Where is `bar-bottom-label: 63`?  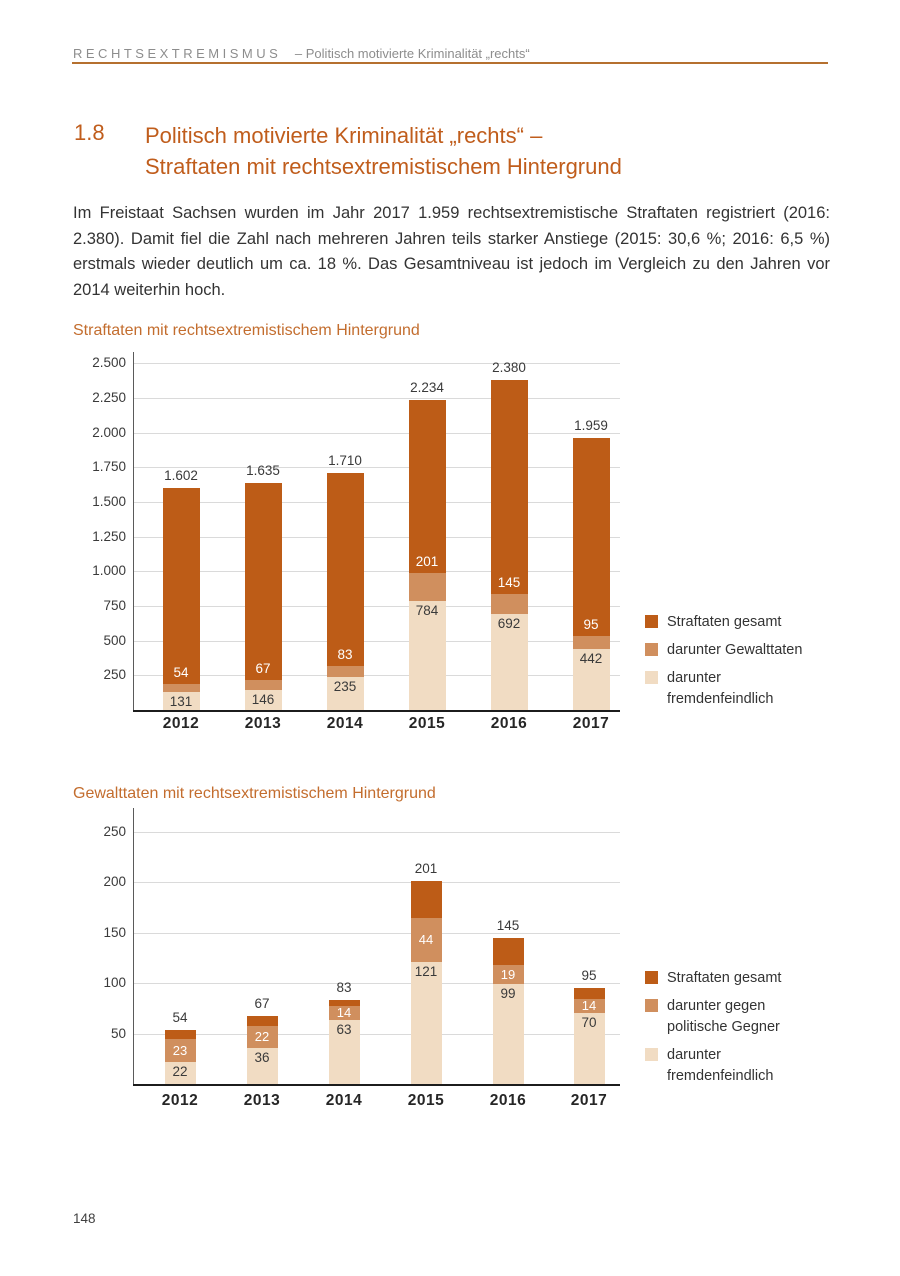
bar-bottom-label: 63 is located at coordinates (344, 1030).